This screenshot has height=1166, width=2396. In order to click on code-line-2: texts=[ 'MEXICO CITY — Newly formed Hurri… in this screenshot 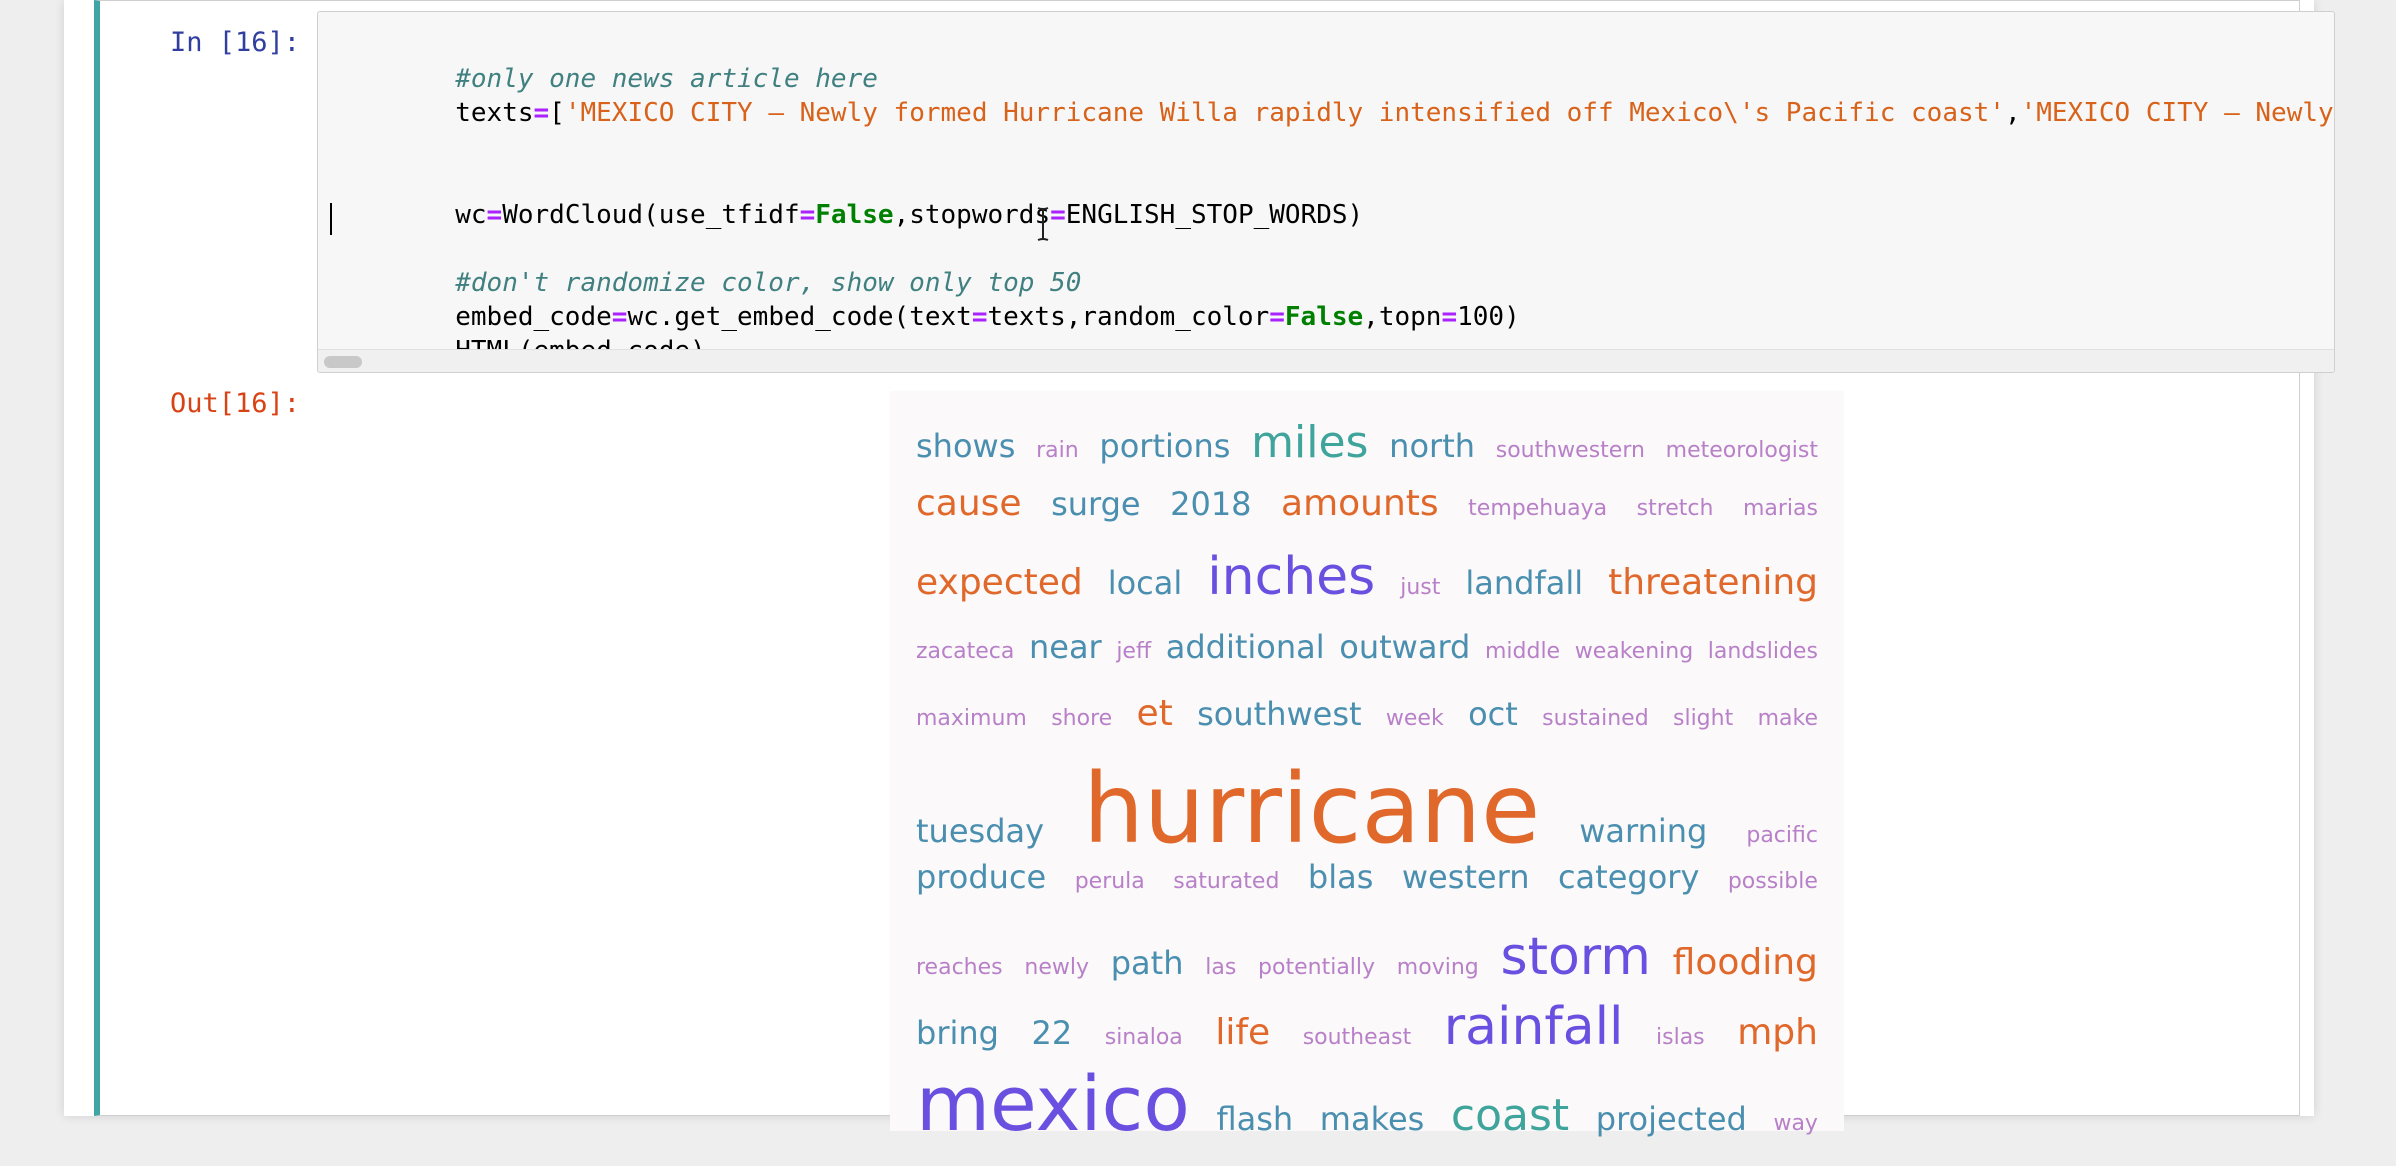, I will do `click(1332, 113)`.